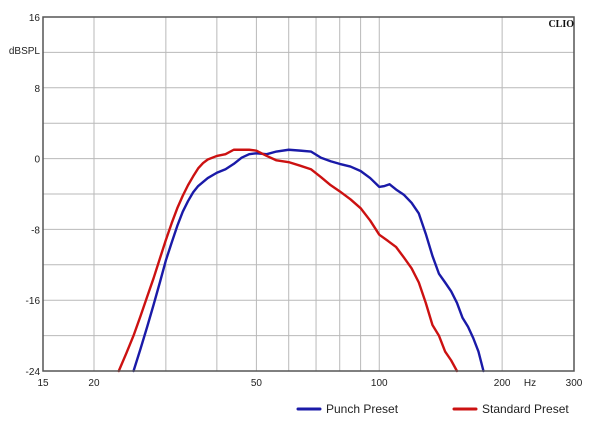  What do you see at coordinates (502, 383) in the screenshot?
I see `x-tick-label: 200` at bounding box center [502, 383].